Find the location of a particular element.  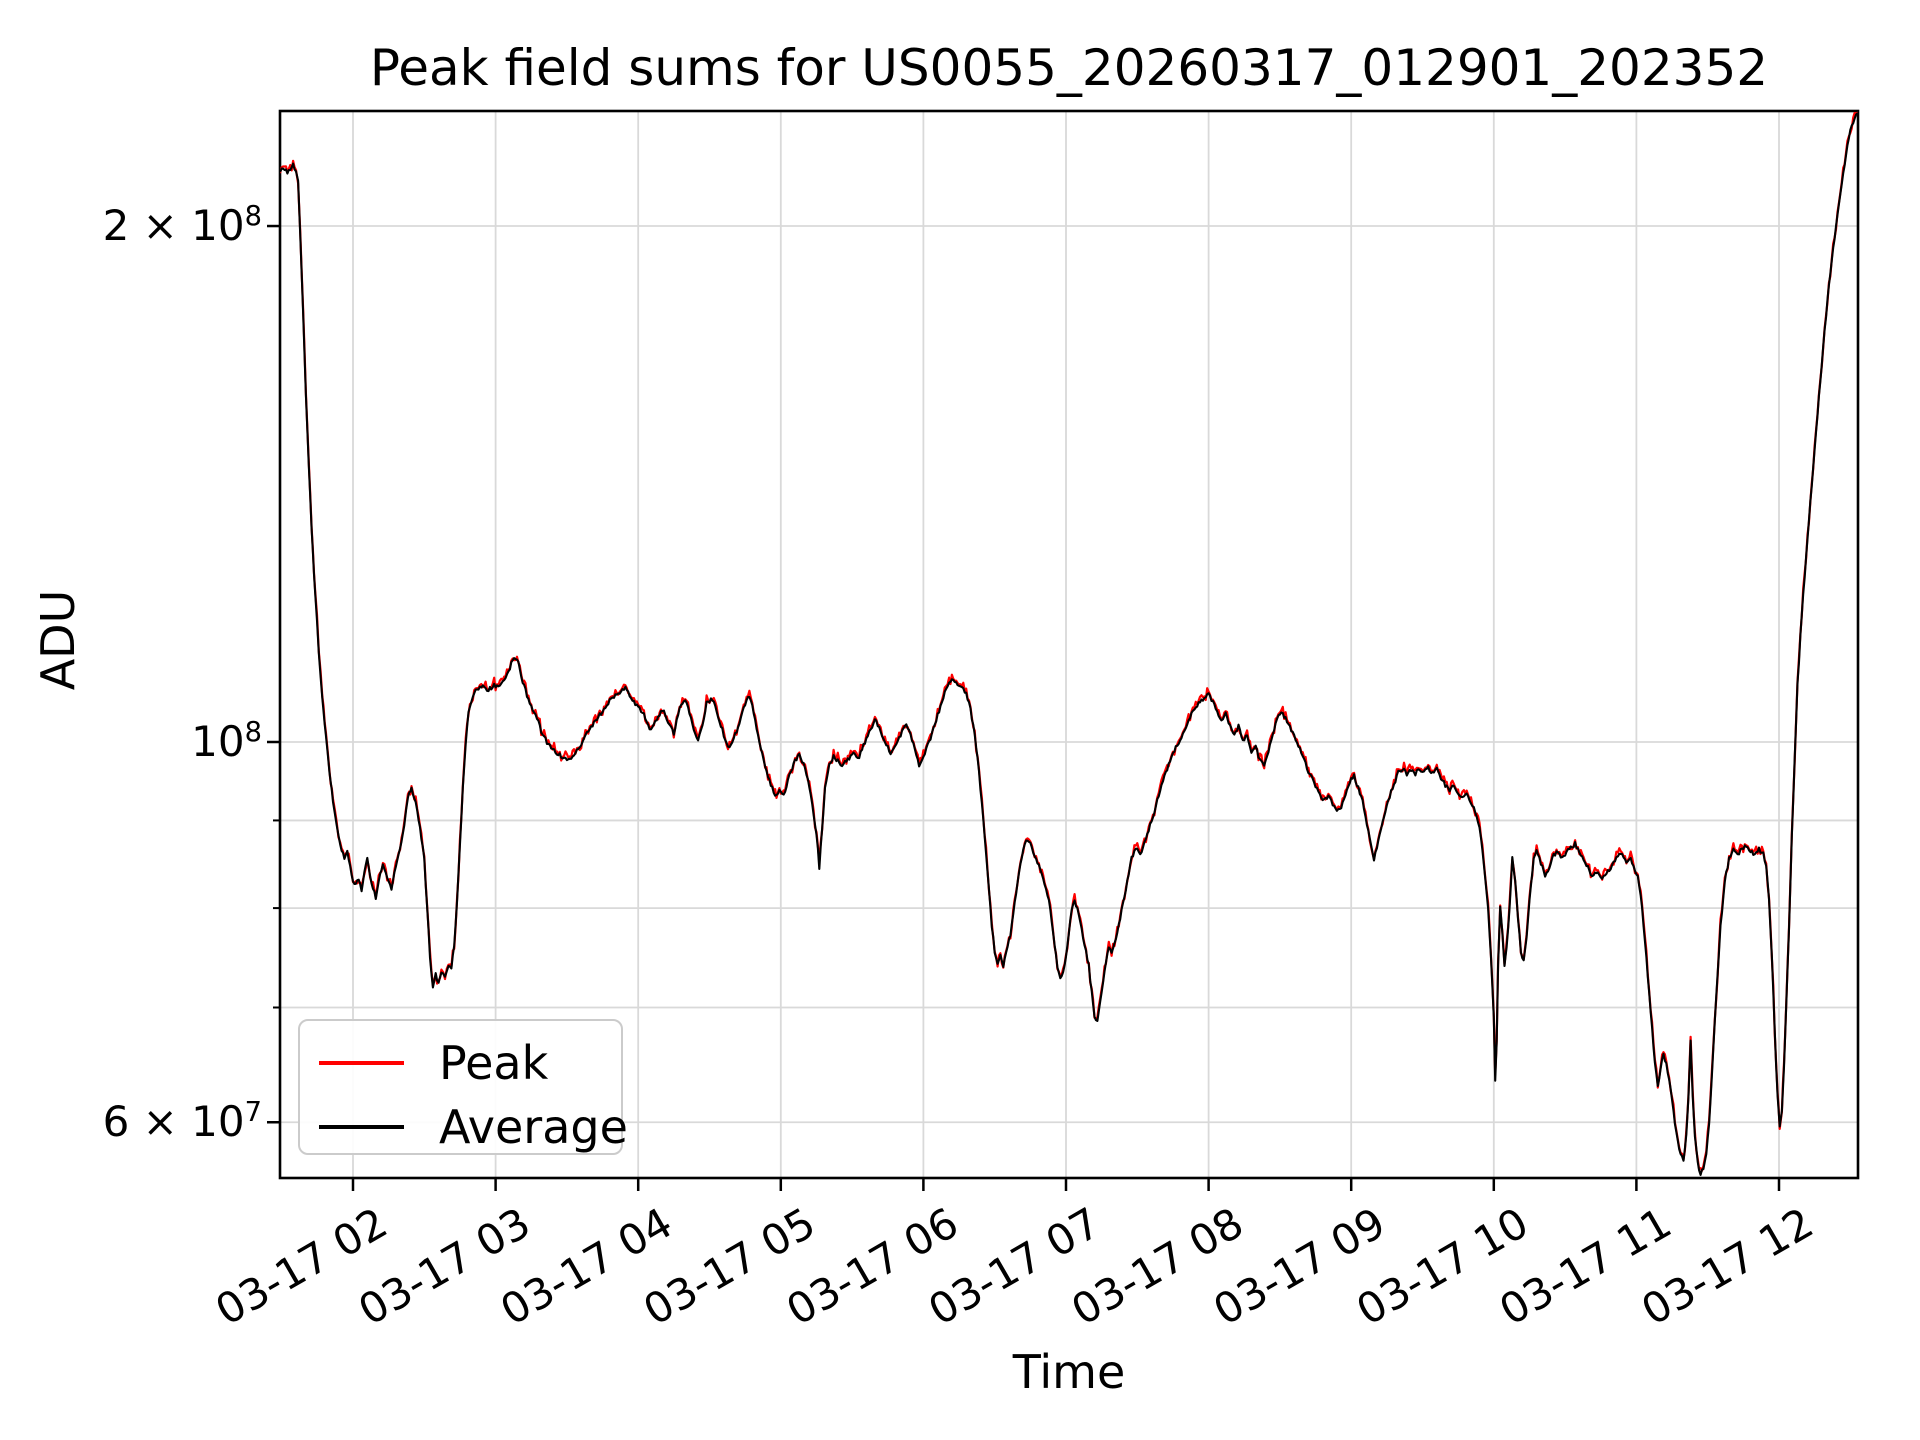

y-tick-exponent: 7 is located at coordinates (253, 1113).